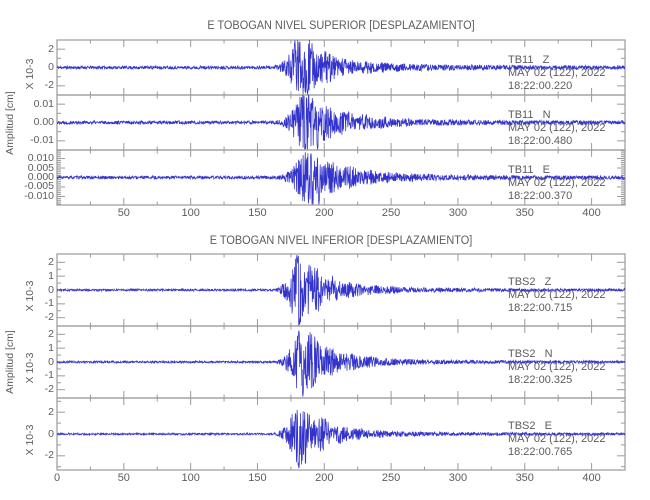  Describe the element at coordinates (57, 478) in the screenshot. I see `x-tick-label: 0` at that location.